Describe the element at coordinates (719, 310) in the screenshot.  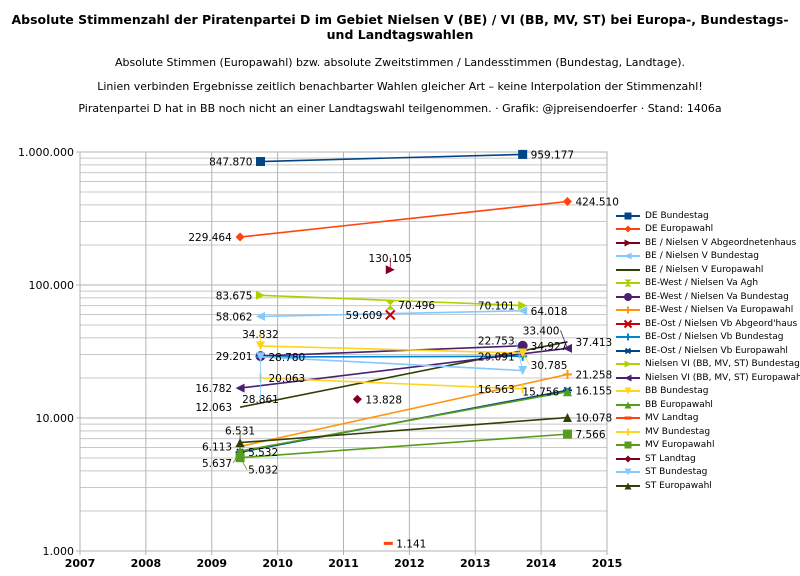
I see `legend-label: BE-West / Nielsen Va Europawahl` at that location.